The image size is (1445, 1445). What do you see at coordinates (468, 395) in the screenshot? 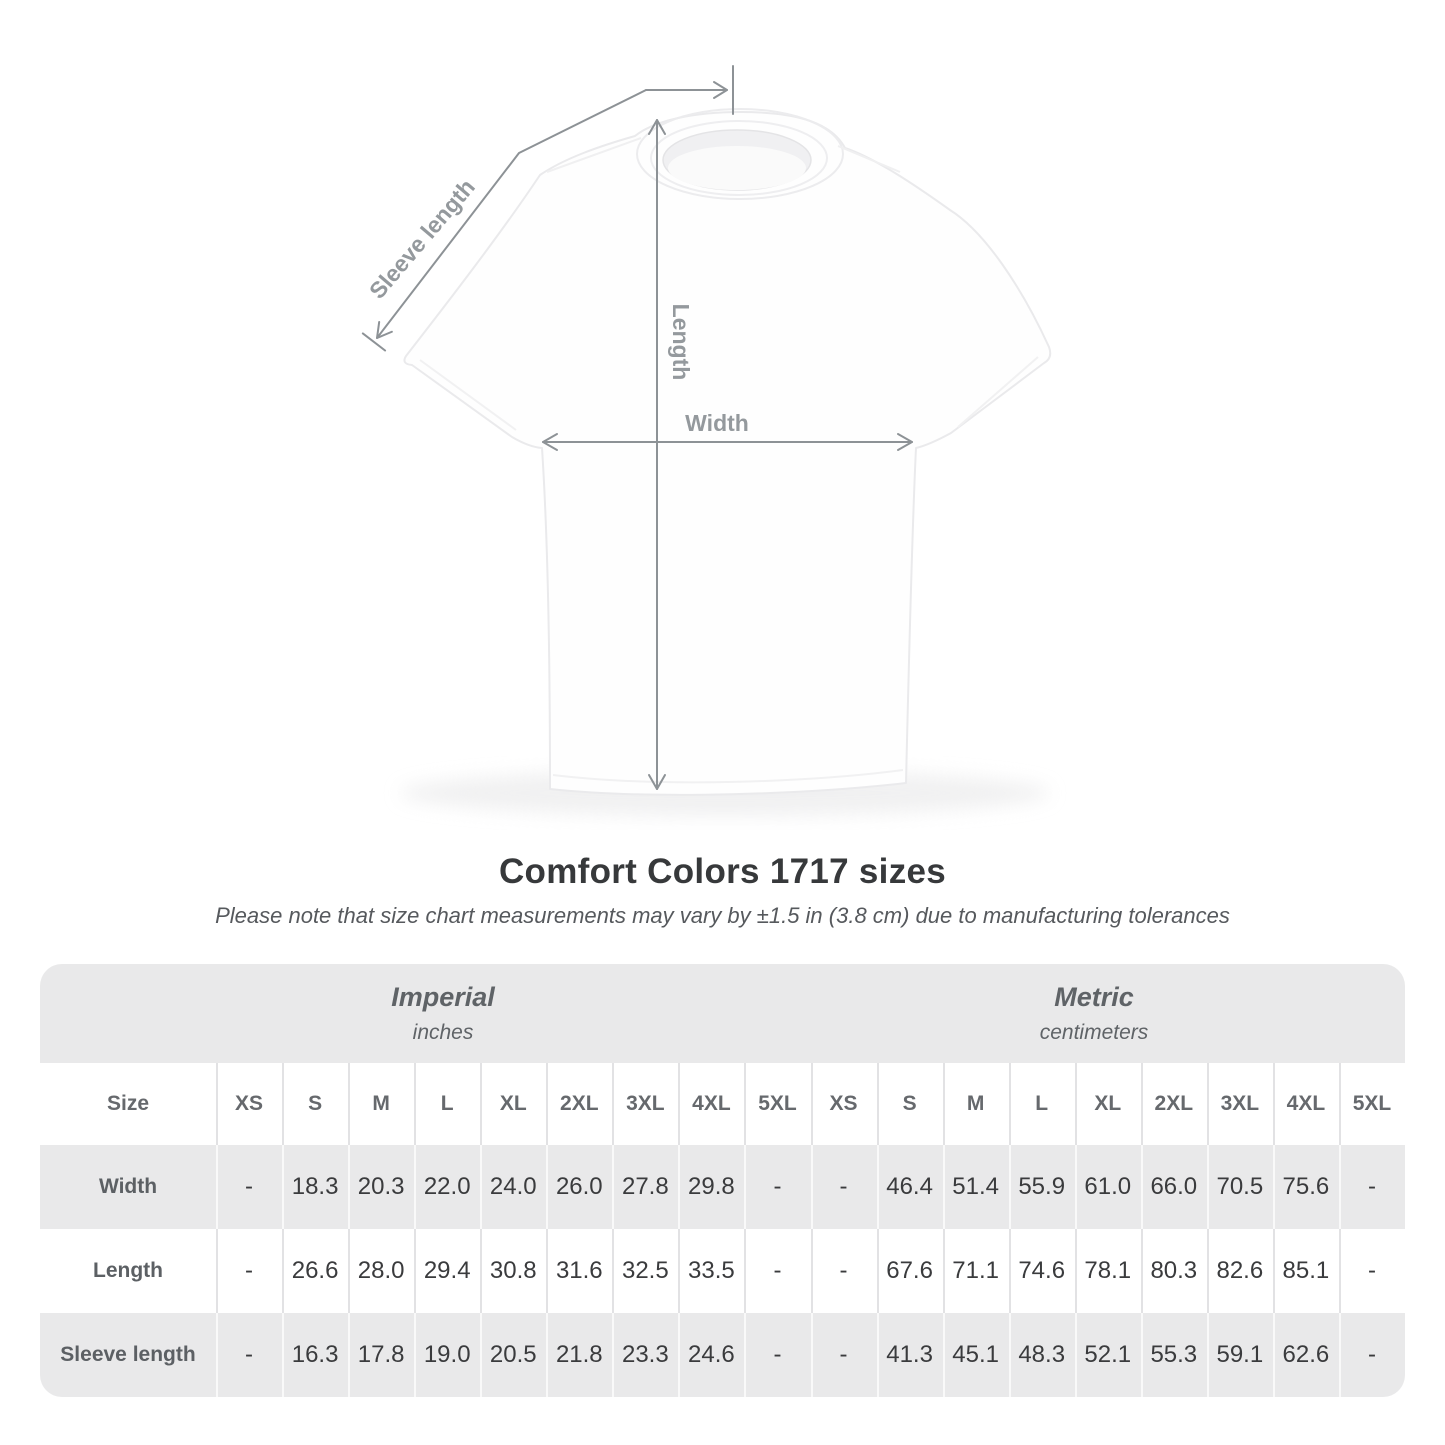
I see `left-cuff-seam` at bounding box center [468, 395].